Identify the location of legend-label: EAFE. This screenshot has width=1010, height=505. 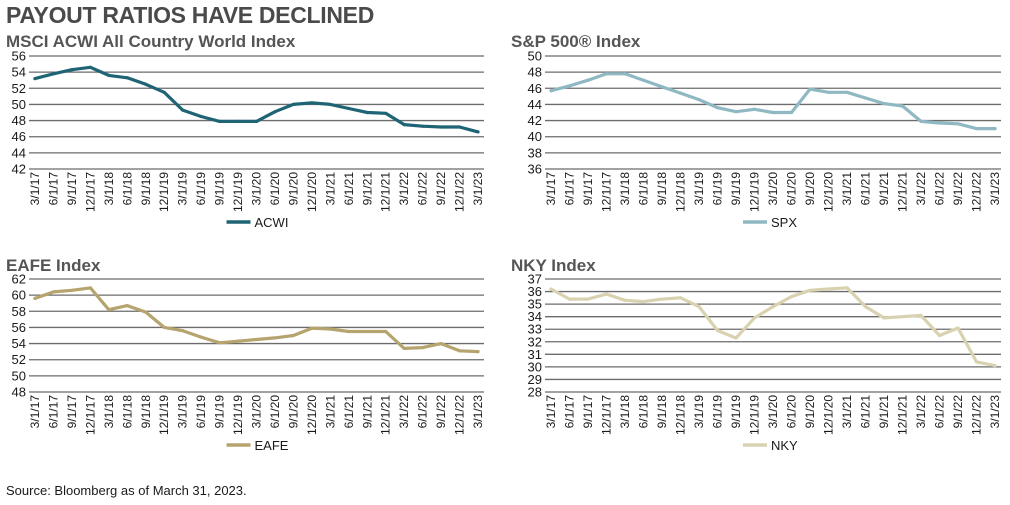
(272, 445).